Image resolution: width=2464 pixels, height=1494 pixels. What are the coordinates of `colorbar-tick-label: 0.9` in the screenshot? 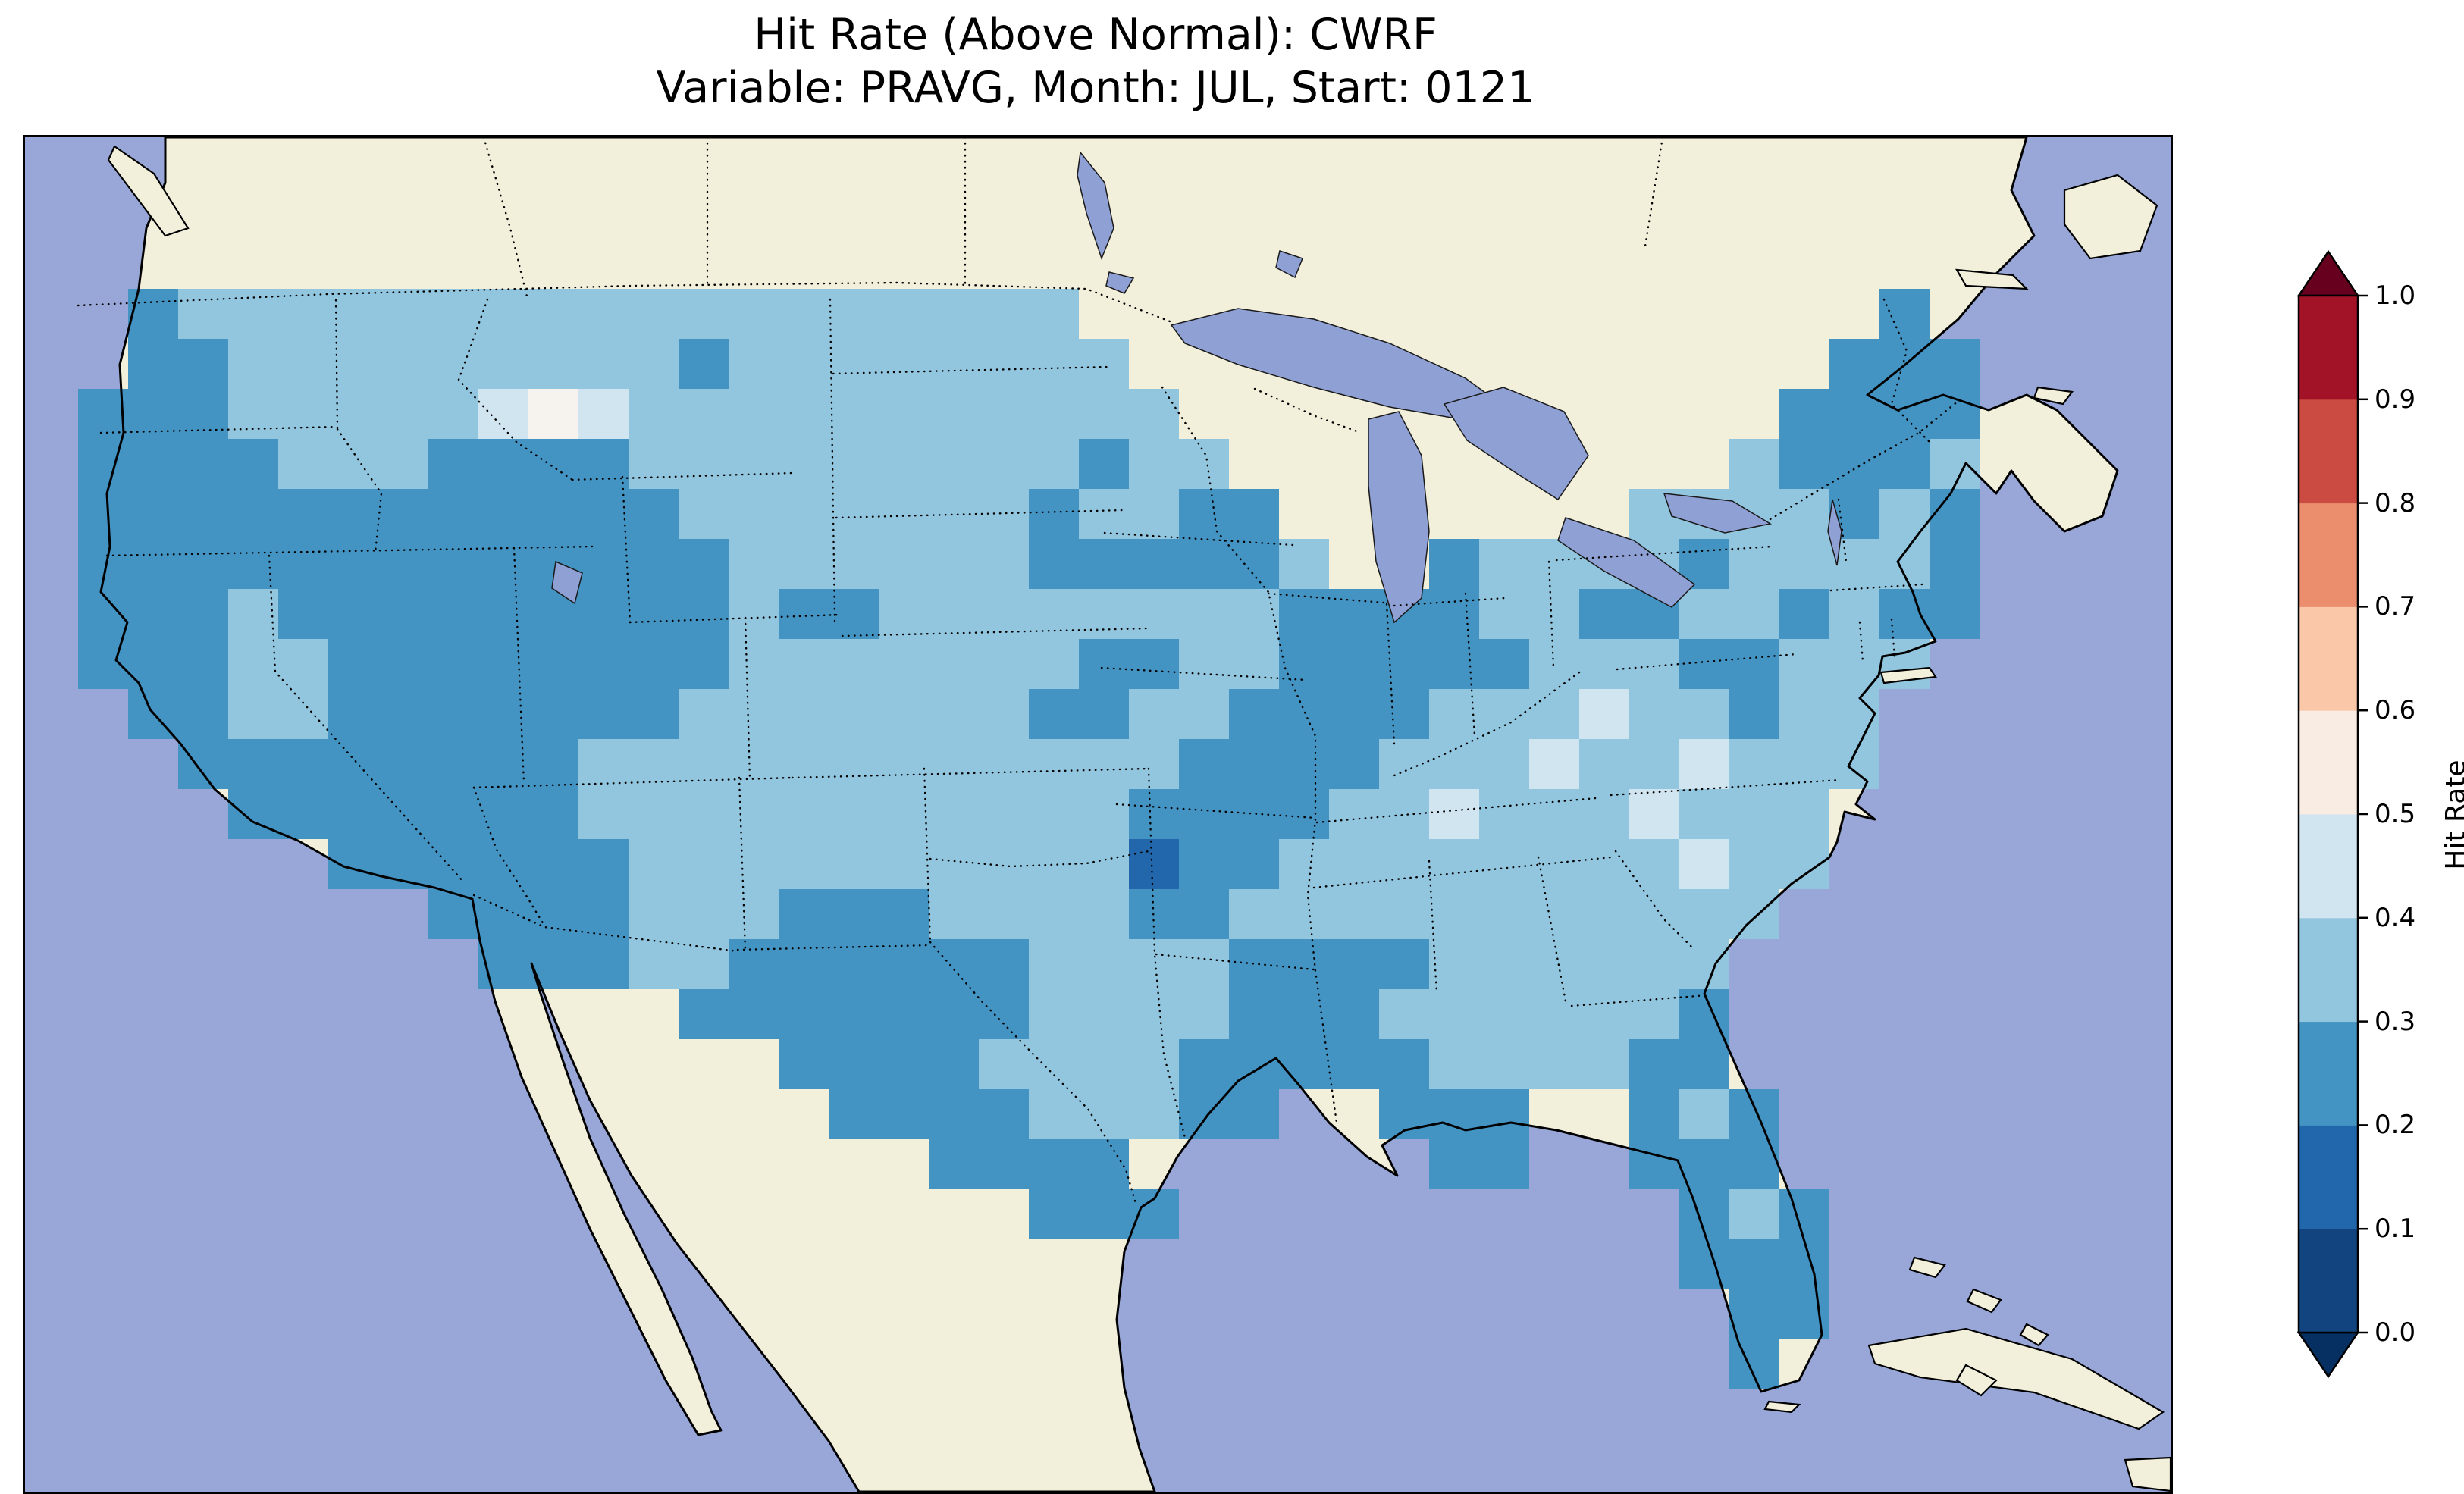 It's located at (2395, 399).